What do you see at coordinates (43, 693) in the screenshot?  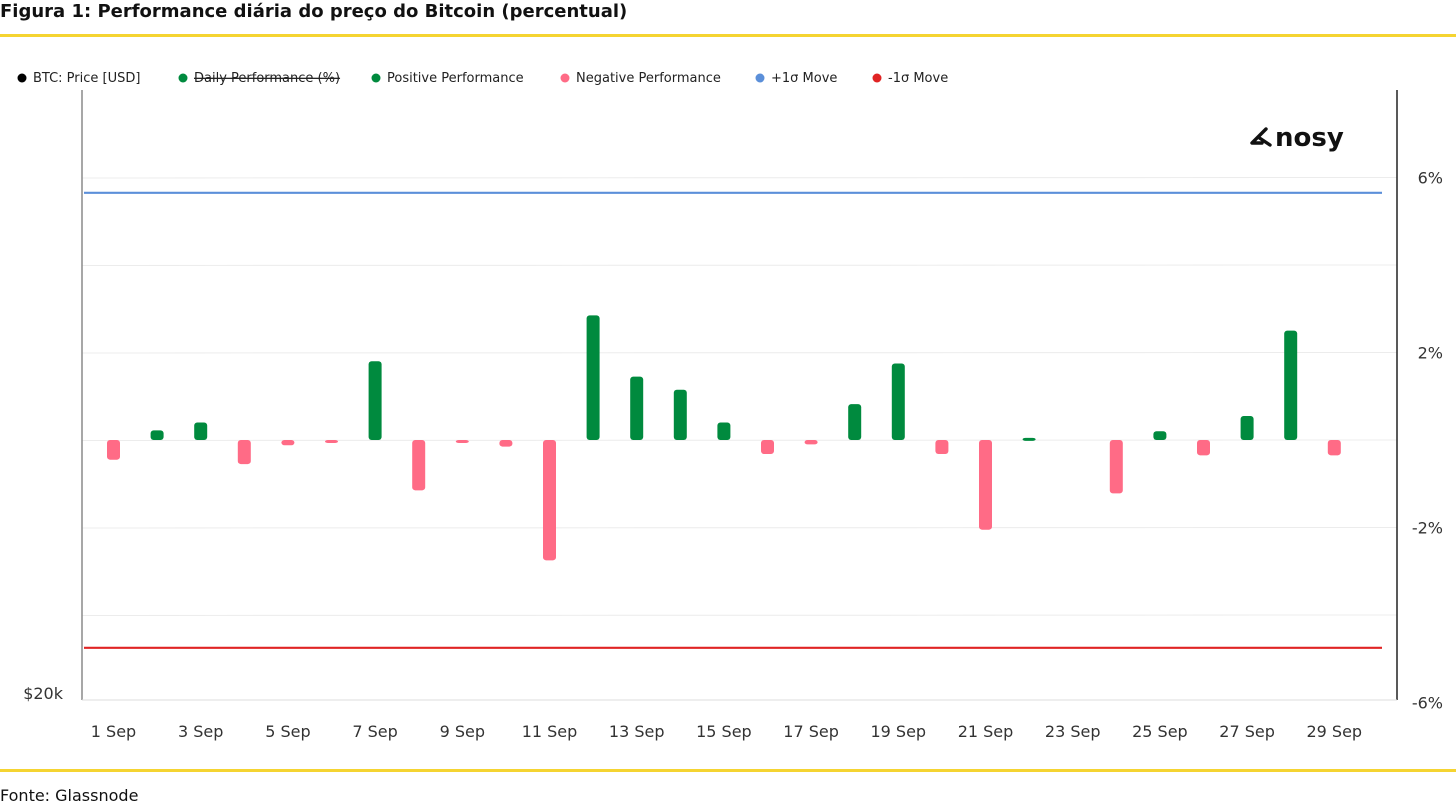 I see `left-y-tick-label: $20k` at bounding box center [43, 693].